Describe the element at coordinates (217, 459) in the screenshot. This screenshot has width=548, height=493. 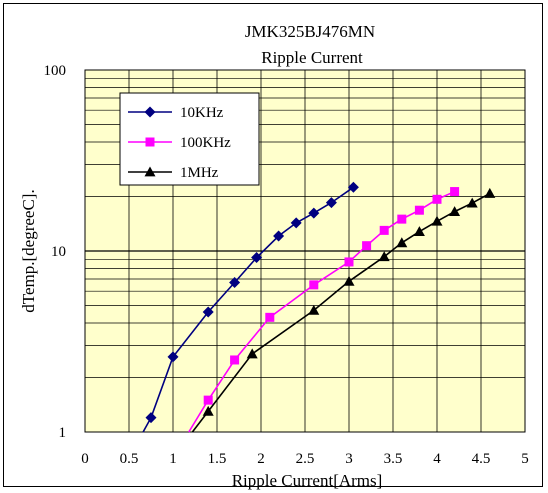
I see `x-tick-label: 1.5` at that location.